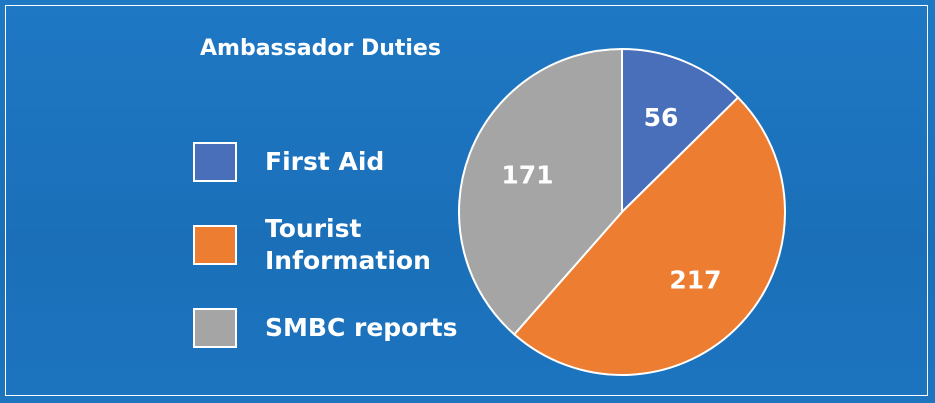 The image size is (935, 403). What do you see at coordinates (325, 161) in the screenshot?
I see `legend-label: First Aid` at bounding box center [325, 161].